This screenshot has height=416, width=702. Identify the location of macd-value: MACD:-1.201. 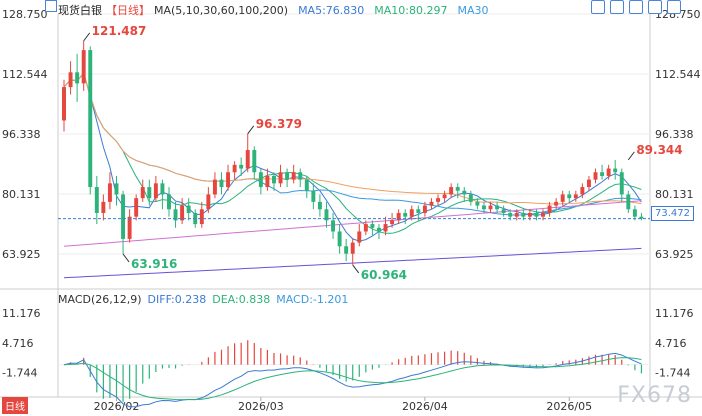
(312, 299).